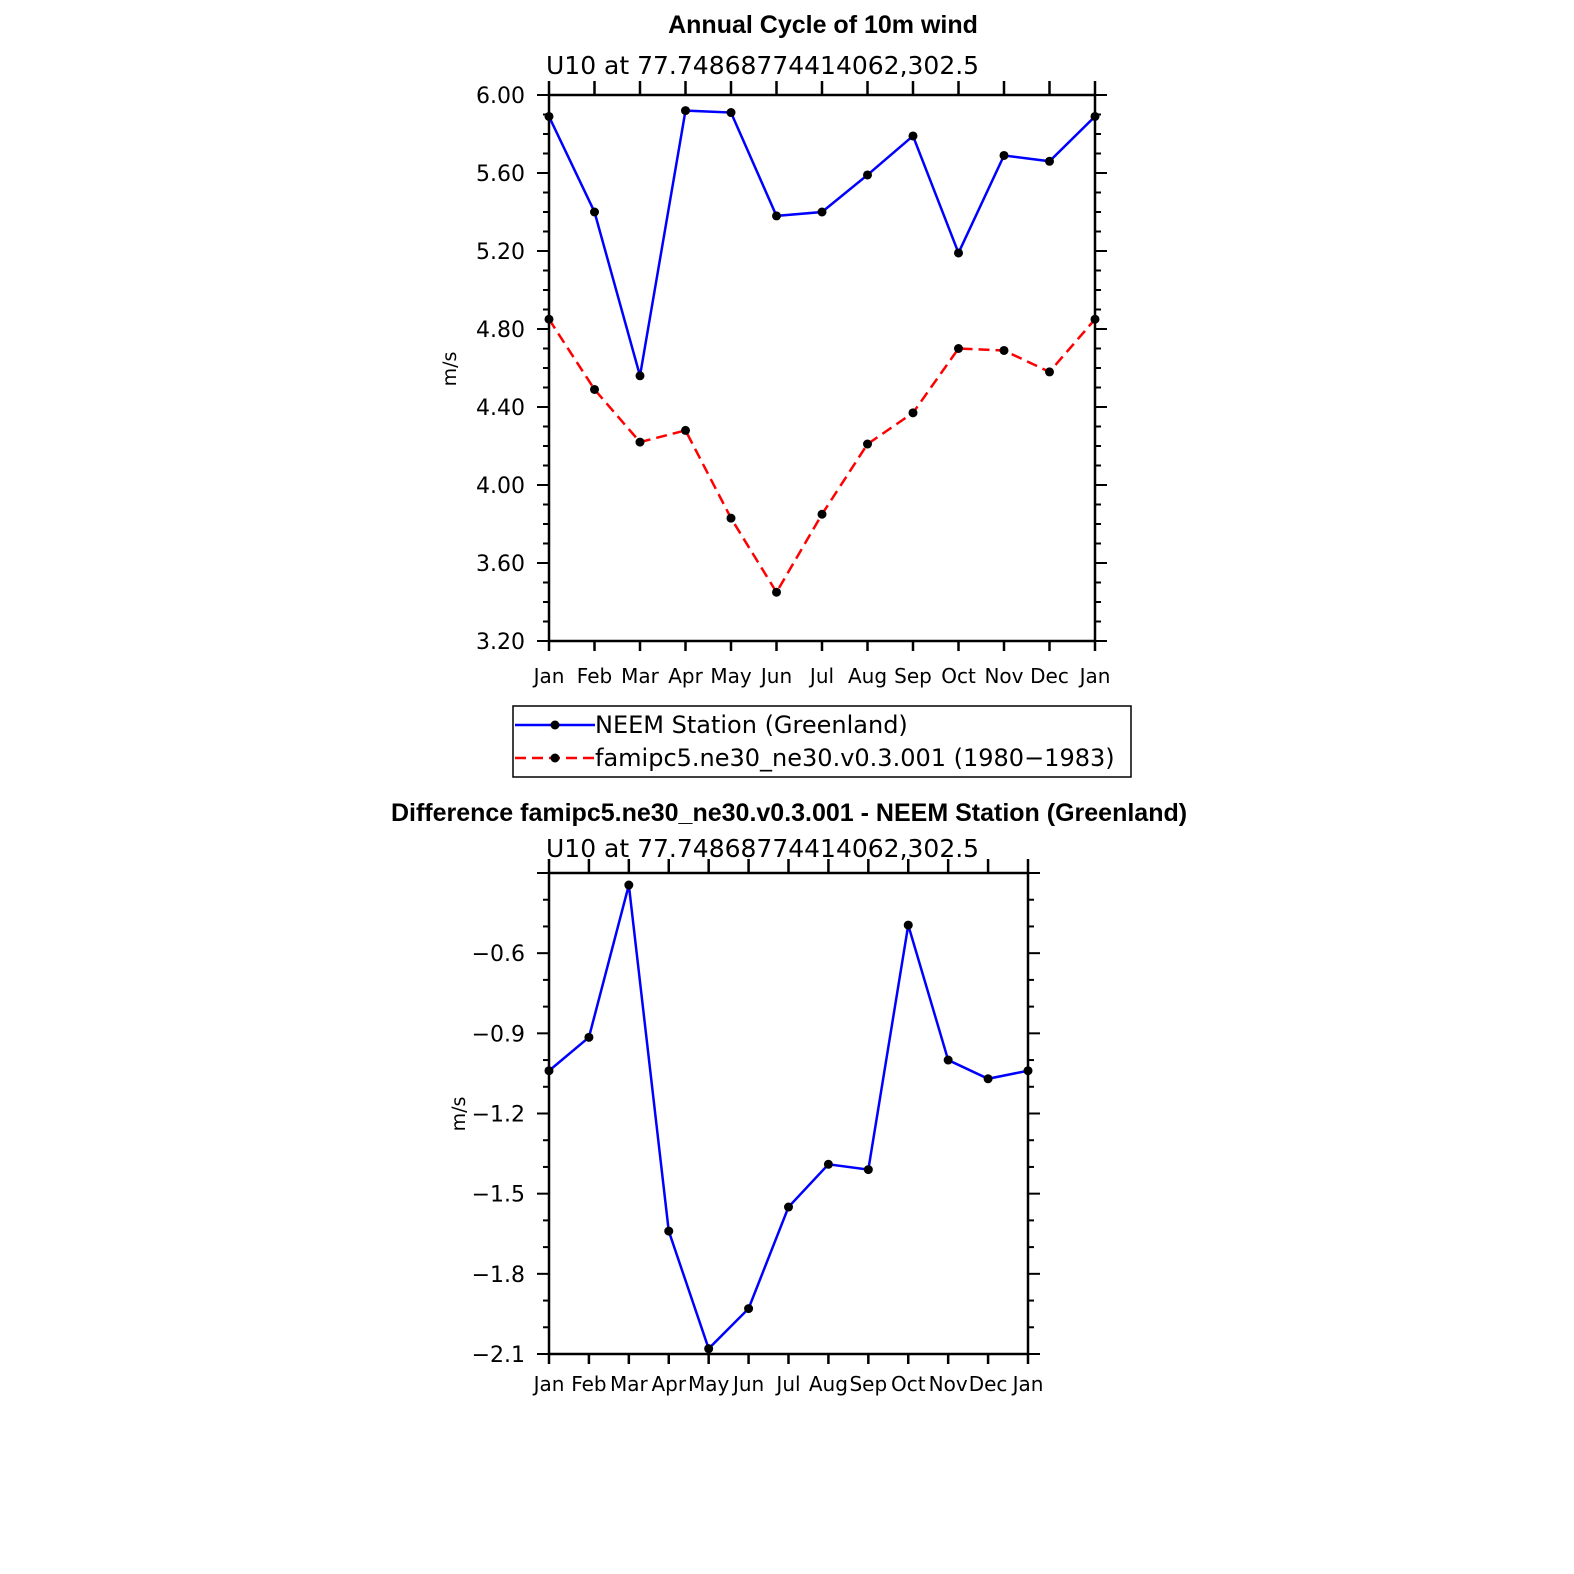 The image size is (1574, 1574). What do you see at coordinates (731, 676) in the screenshot?
I see `chart1-xtick-label: May` at bounding box center [731, 676].